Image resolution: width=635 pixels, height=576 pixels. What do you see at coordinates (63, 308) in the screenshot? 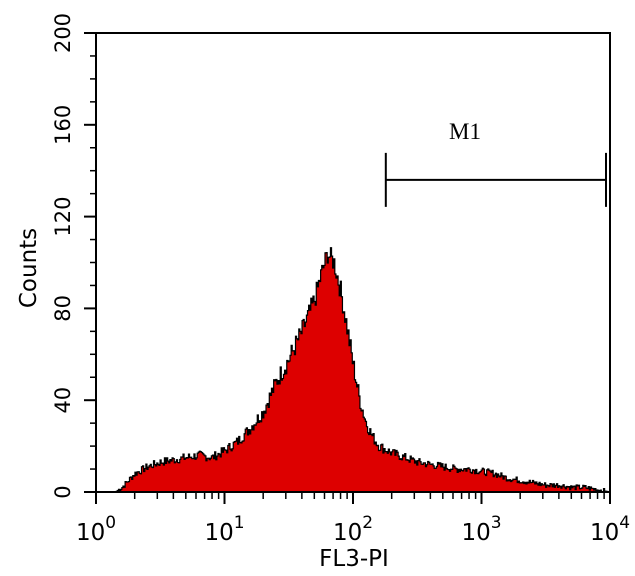
I see `y-tick-label: 80` at bounding box center [63, 308].